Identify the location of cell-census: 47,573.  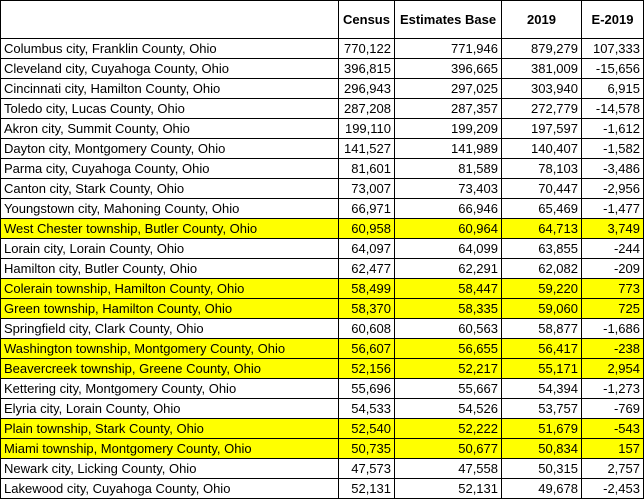
(366, 468).